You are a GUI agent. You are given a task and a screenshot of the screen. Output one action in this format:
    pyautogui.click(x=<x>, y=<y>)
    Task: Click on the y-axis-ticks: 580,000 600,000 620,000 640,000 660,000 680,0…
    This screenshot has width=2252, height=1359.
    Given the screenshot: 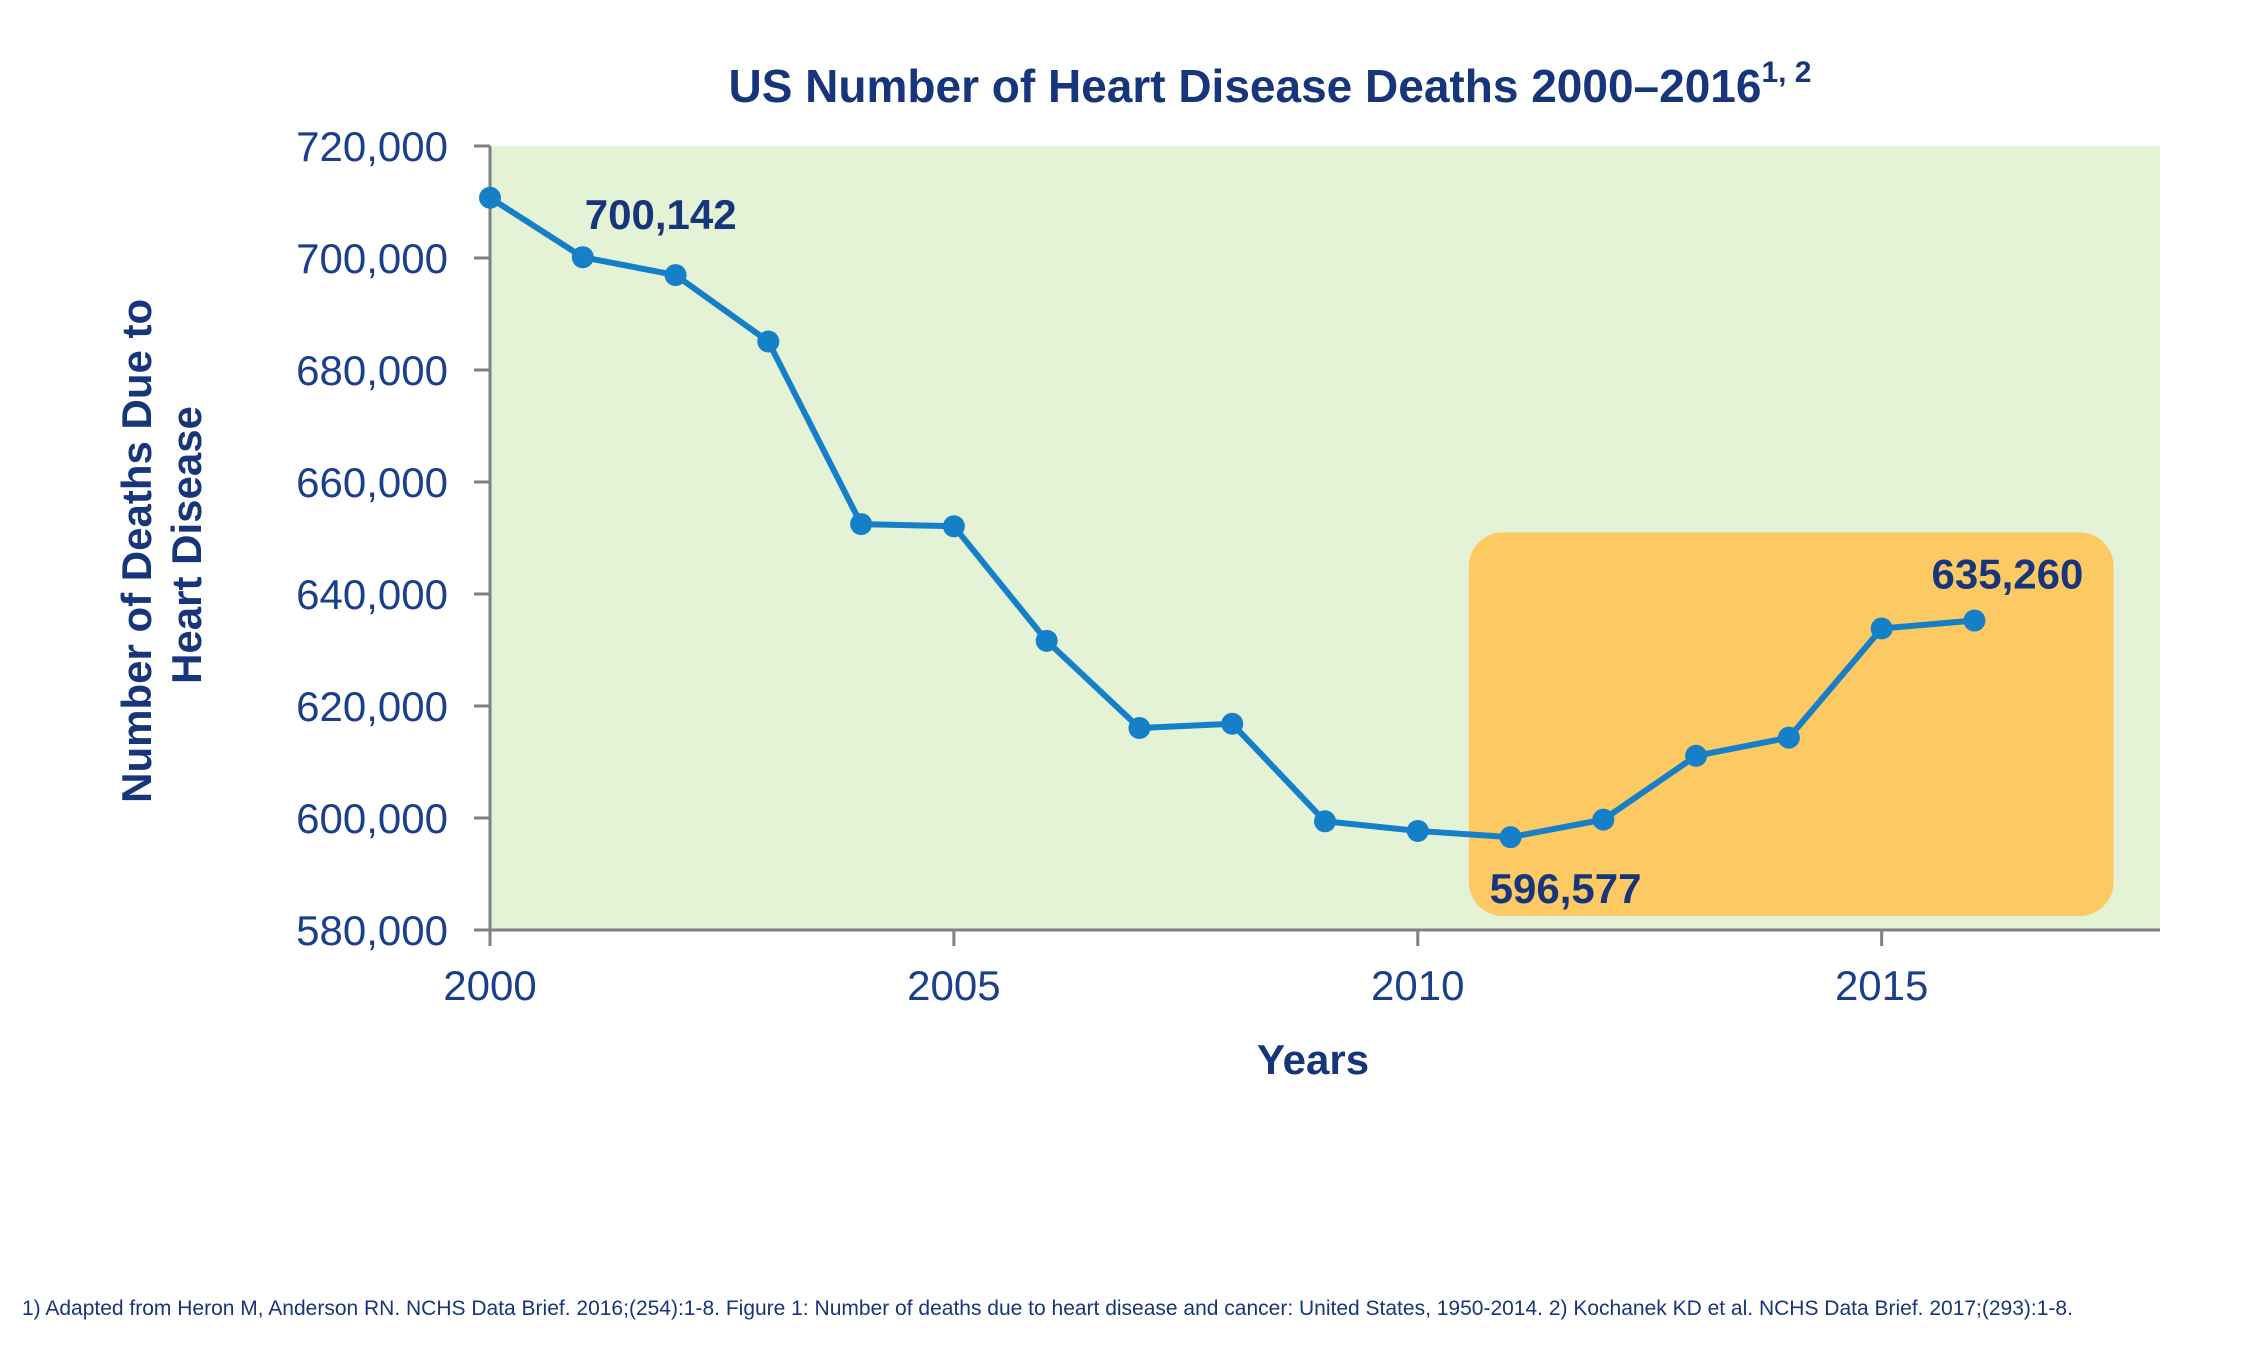 What is the action you would take?
    pyautogui.click(x=393, y=538)
    